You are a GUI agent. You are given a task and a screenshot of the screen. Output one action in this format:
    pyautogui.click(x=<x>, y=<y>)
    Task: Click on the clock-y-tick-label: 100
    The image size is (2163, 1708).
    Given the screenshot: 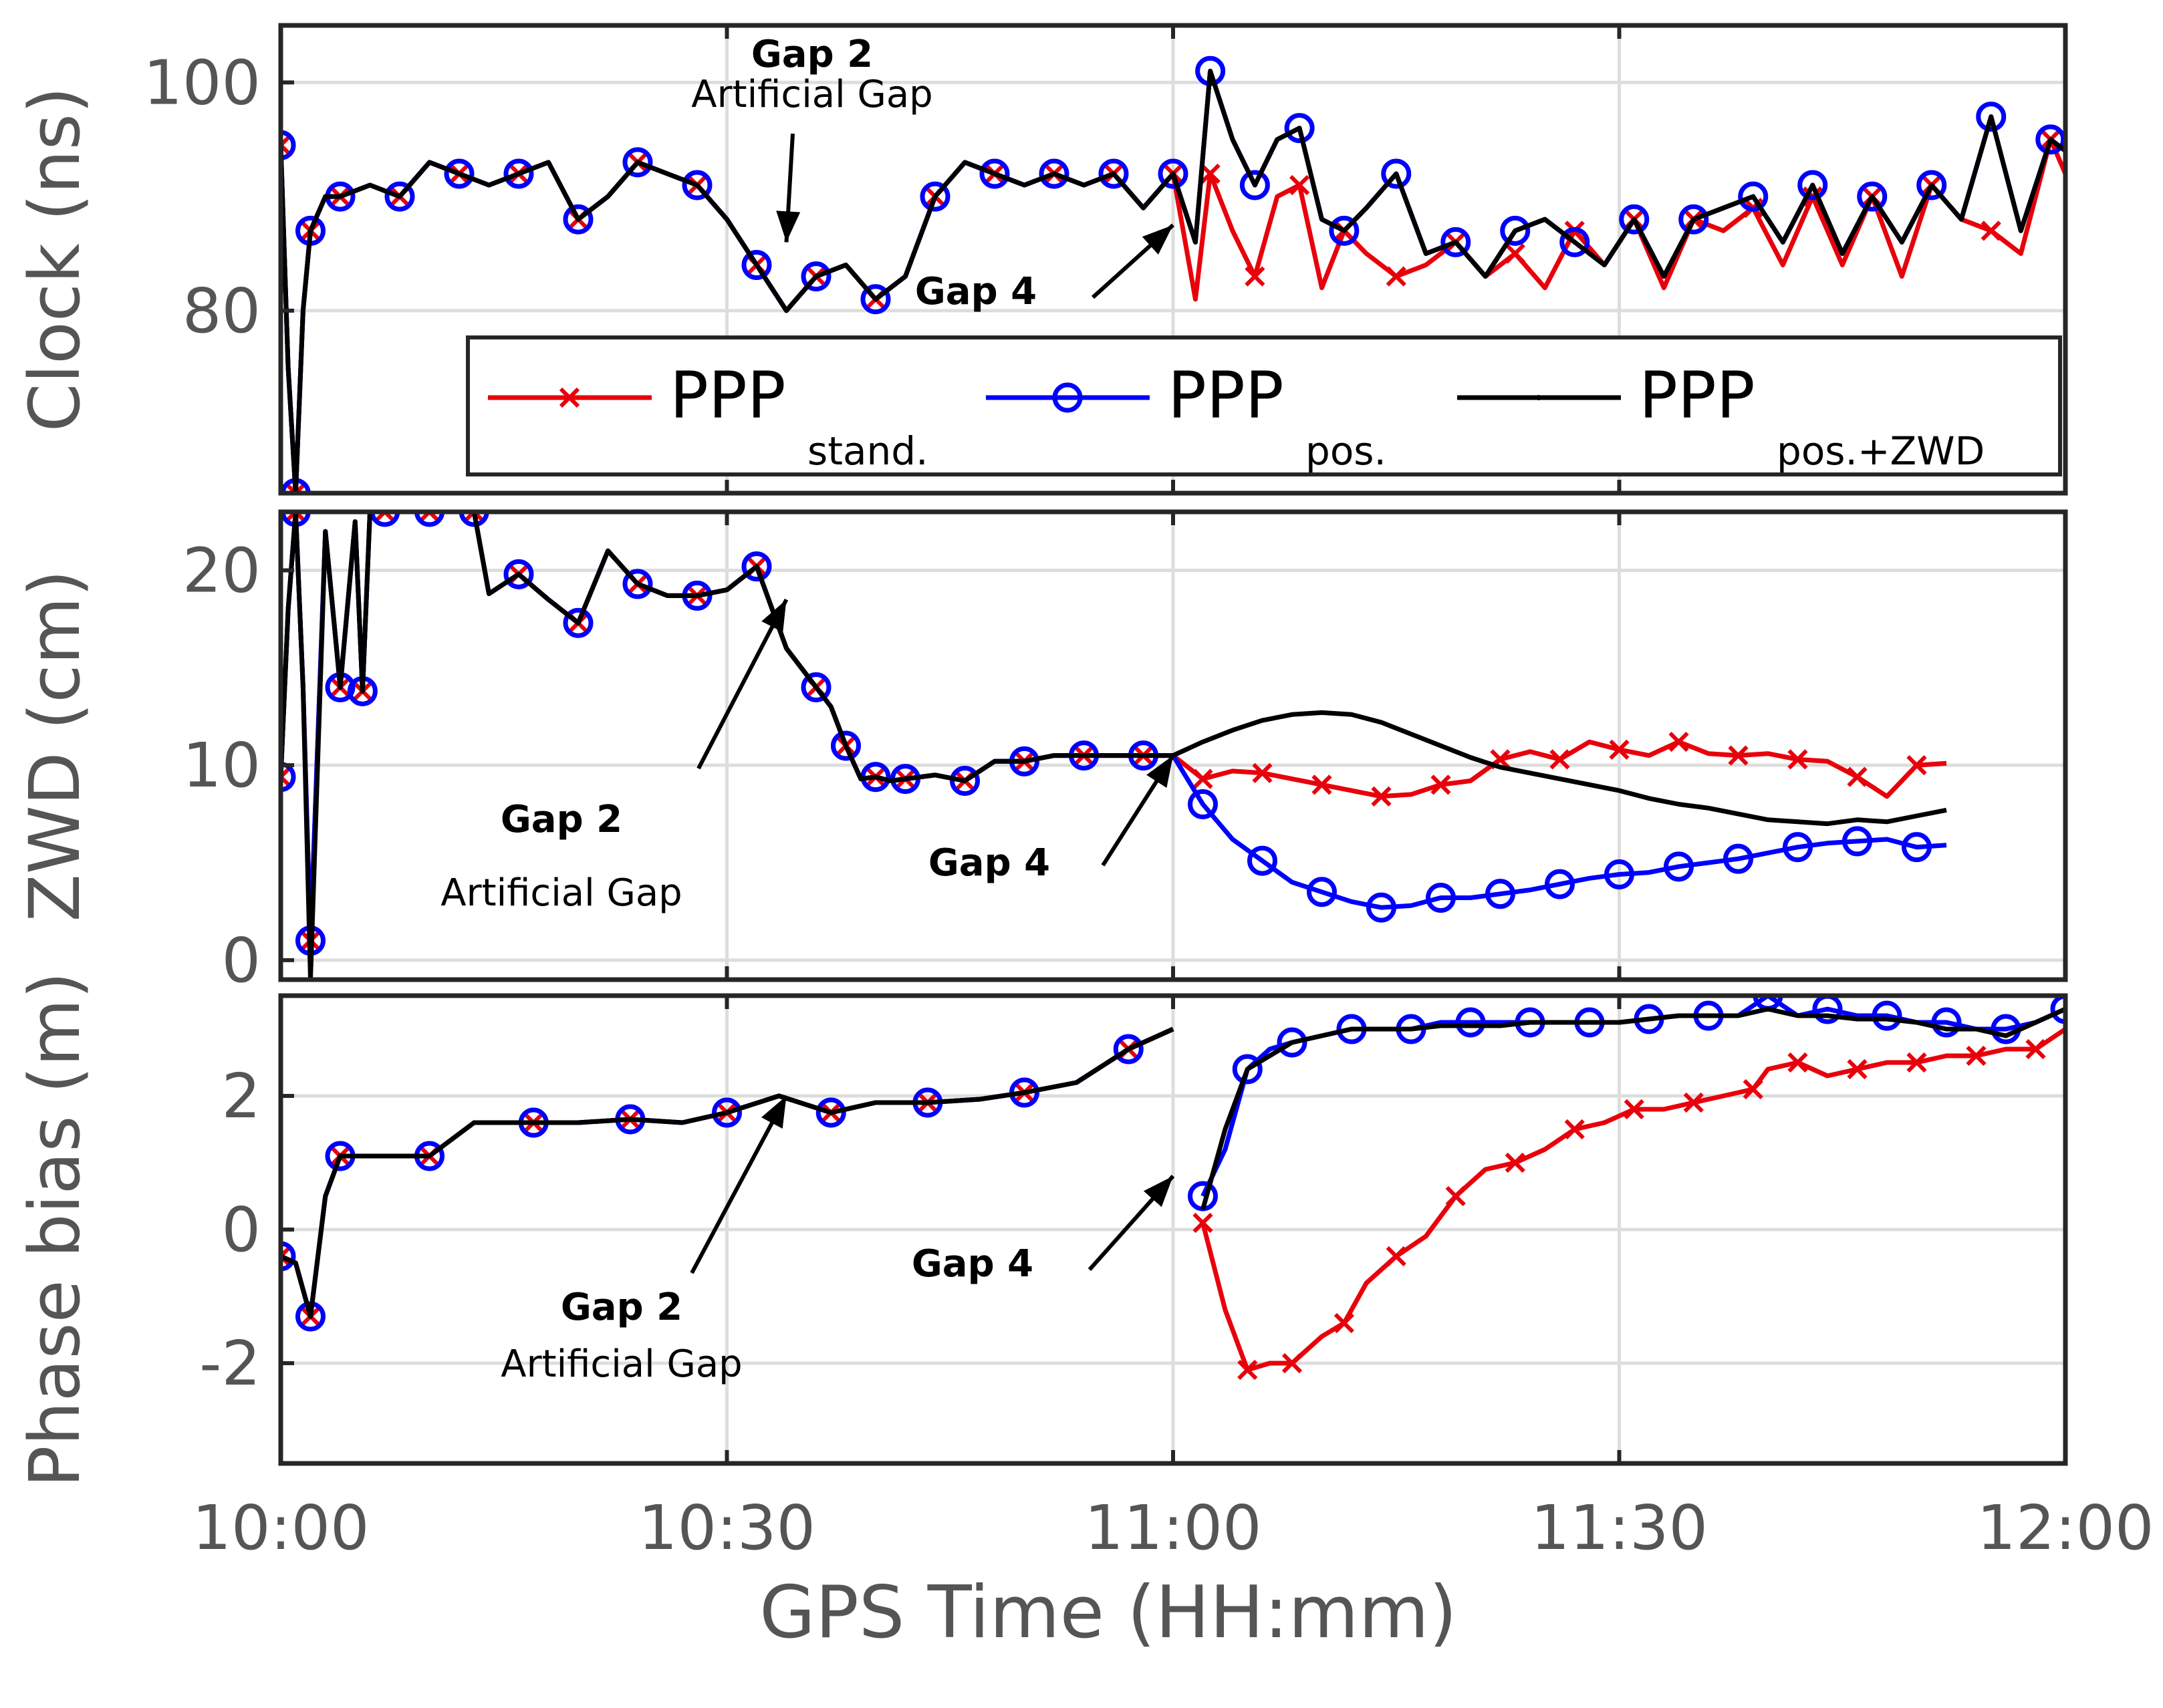 What is the action you would take?
    pyautogui.click(x=202, y=83)
    